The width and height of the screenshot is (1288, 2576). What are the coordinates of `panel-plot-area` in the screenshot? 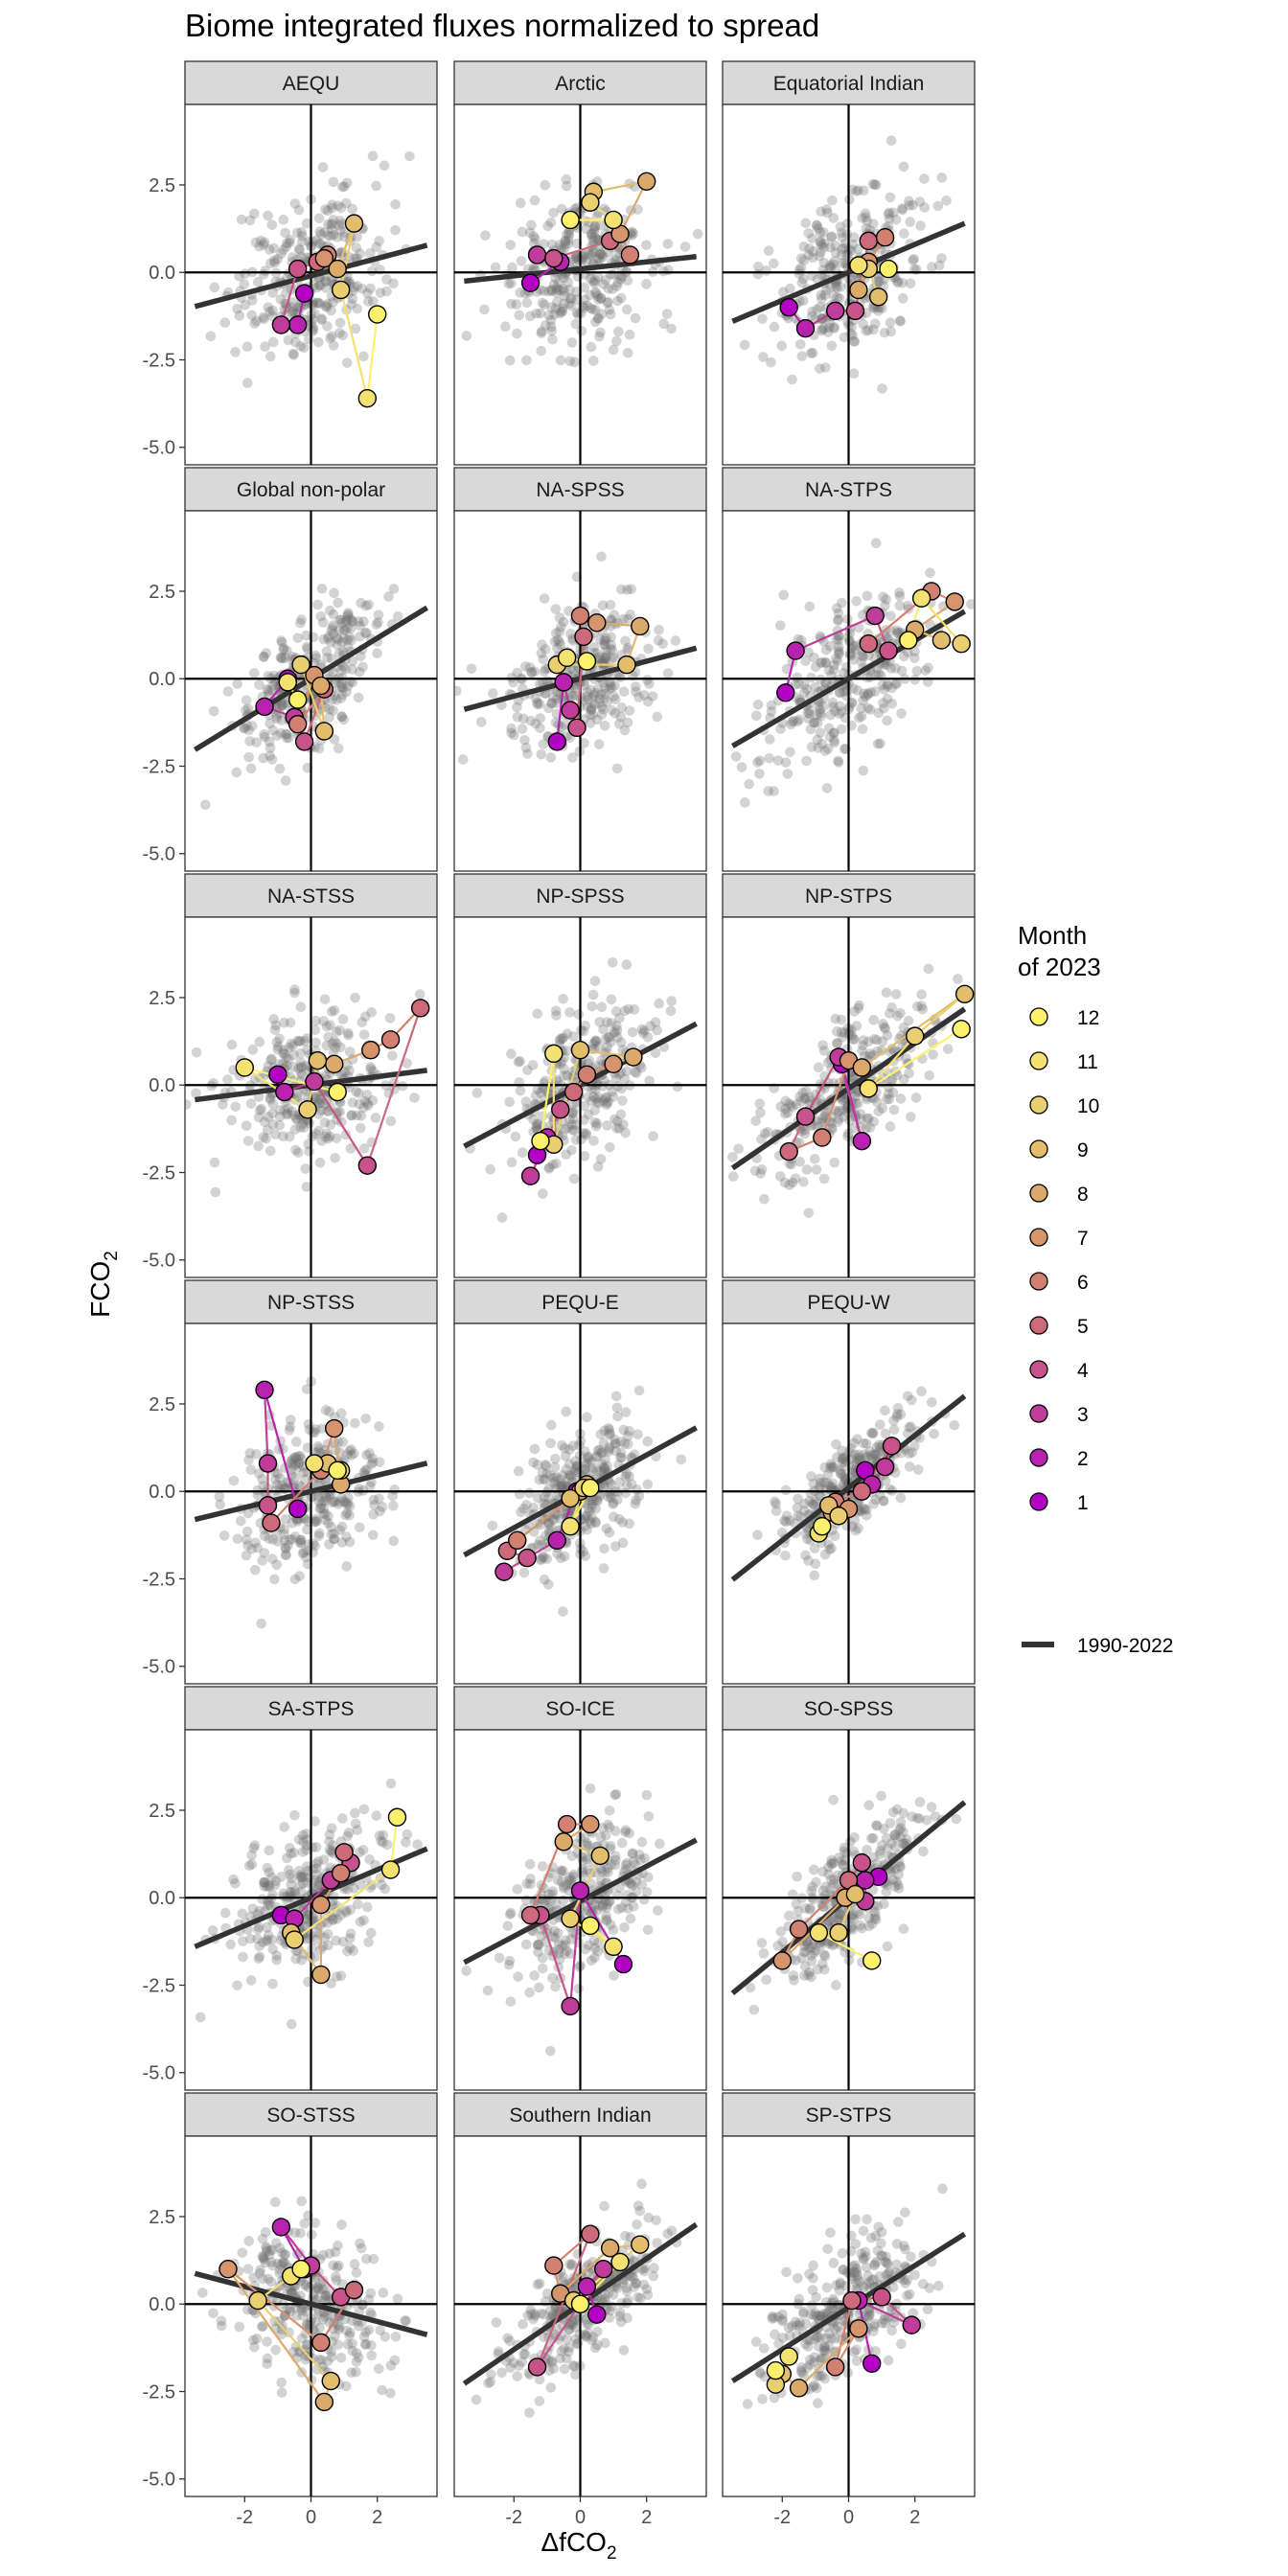 It's located at (580, 691).